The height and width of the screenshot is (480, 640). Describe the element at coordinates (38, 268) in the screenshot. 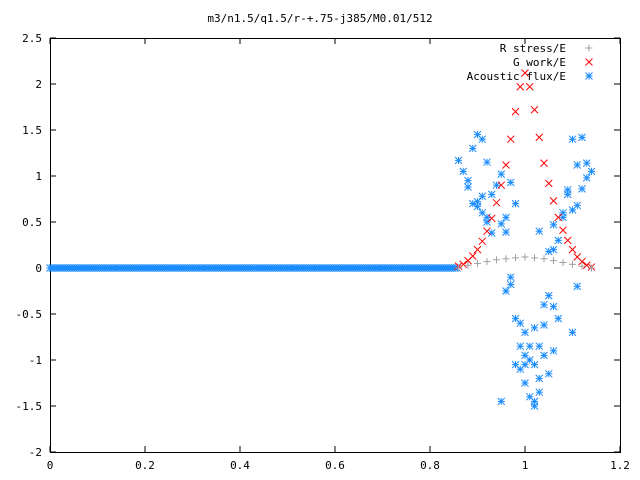

I see `y-tick-label: 0` at that location.